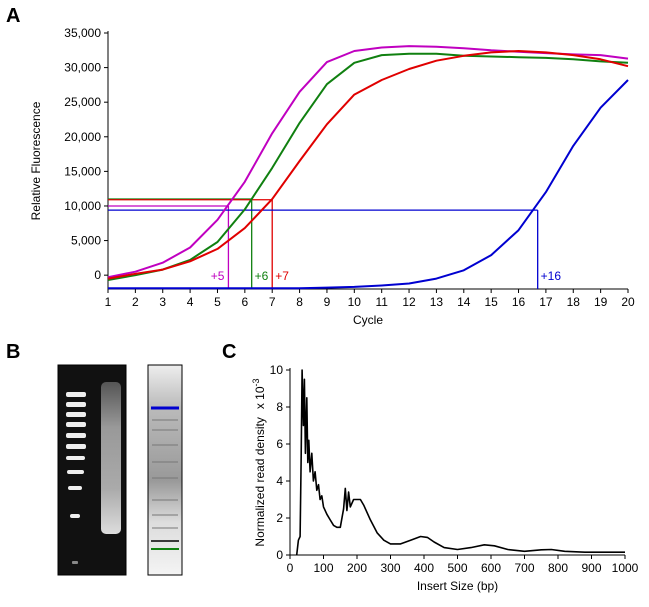 Image resolution: width=649 pixels, height=607 pixels. What do you see at coordinates (82, 137) in the screenshot?
I see `y-tick-label: 20,000` at bounding box center [82, 137].